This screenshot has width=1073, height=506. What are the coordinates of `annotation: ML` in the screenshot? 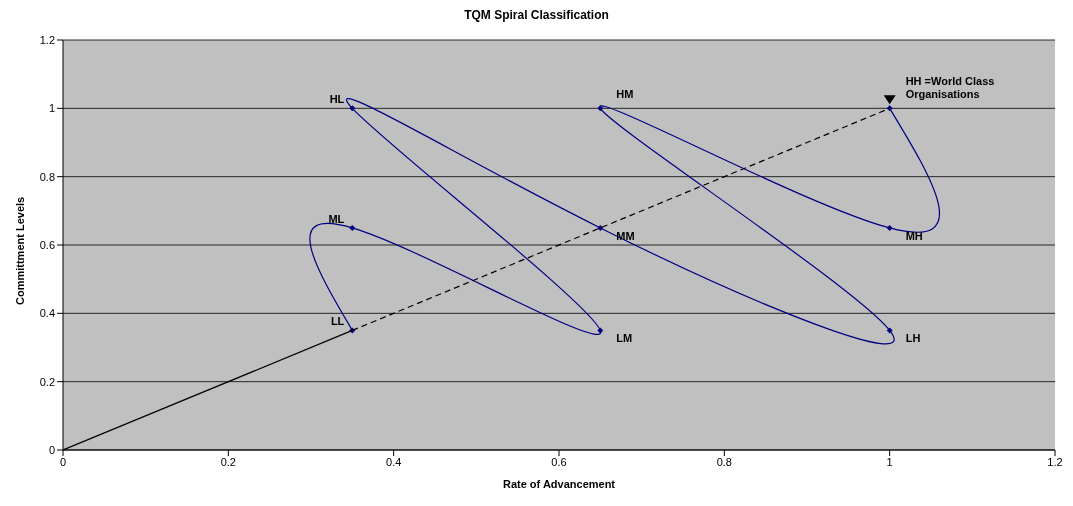 It's located at (336, 218).